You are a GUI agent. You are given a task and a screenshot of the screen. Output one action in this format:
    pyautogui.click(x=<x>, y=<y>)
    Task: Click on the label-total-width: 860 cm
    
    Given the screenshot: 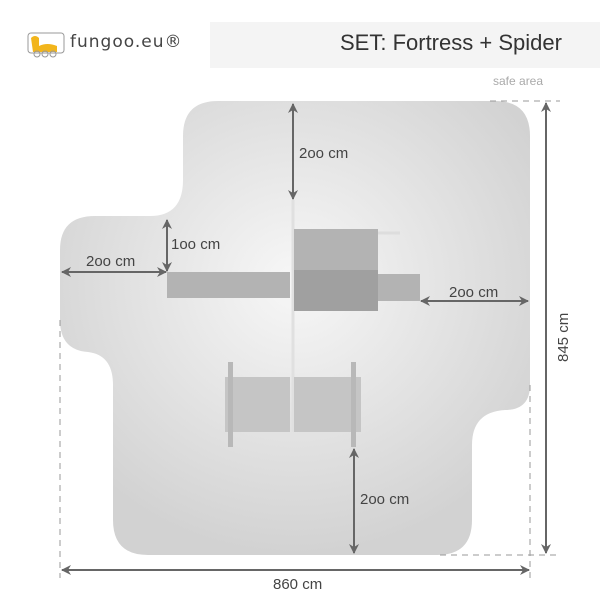 What is the action you would take?
    pyautogui.click(x=297, y=584)
    